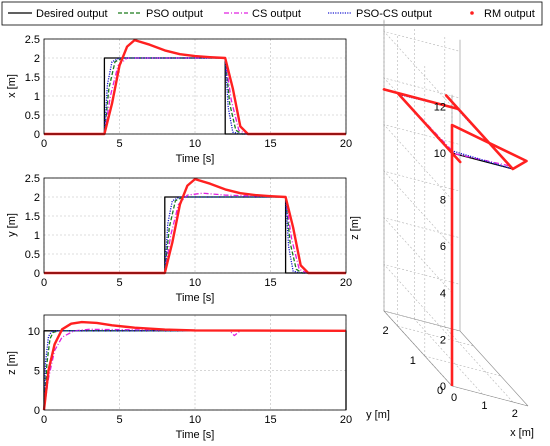  Describe the element at coordinates (37, 59) in the screenshot. I see `panel-x-ytick-2: 2` at that location.